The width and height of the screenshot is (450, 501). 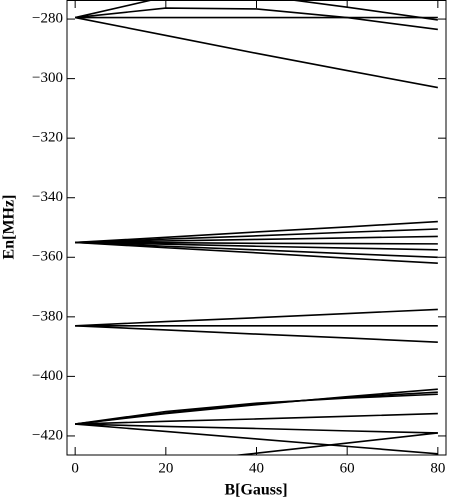 I want to click on x-tick-label: 0, so click(x=75, y=468).